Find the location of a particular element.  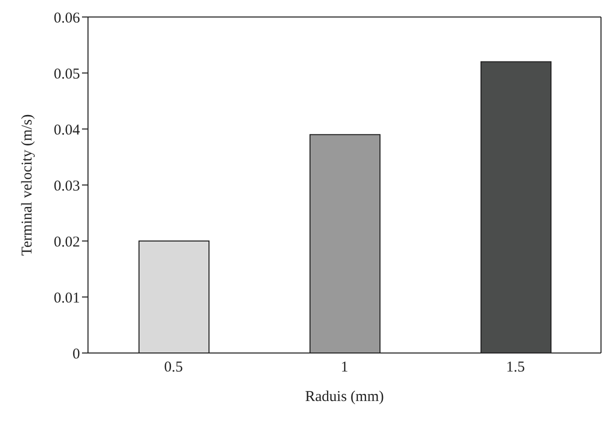

x-axis-title: Raduis (mm) is located at coordinates (344, 397).